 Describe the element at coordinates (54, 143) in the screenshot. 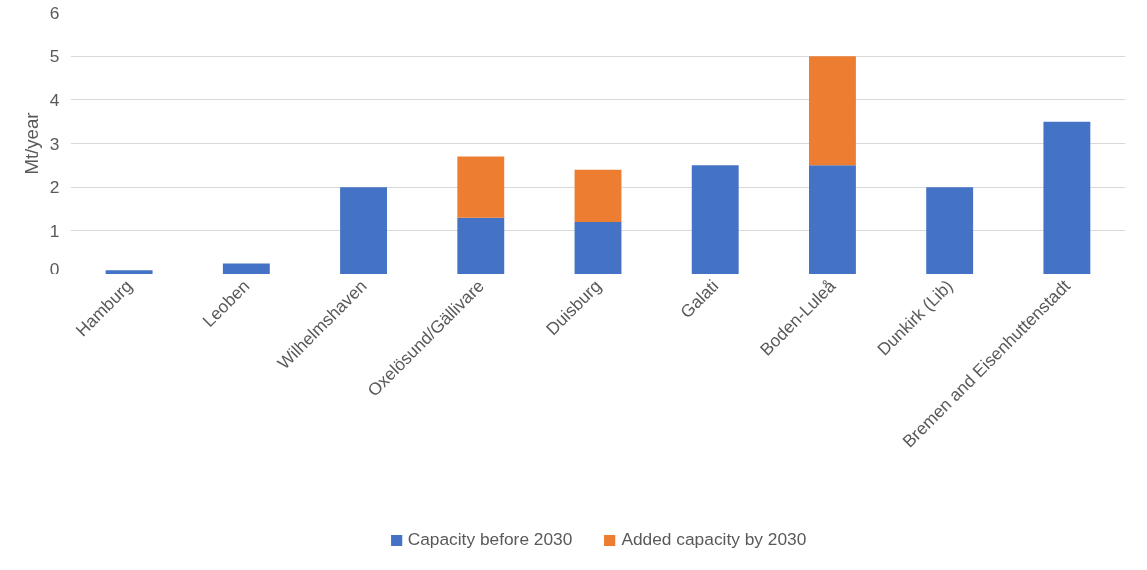

I see `y-tick-label: 3` at that location.